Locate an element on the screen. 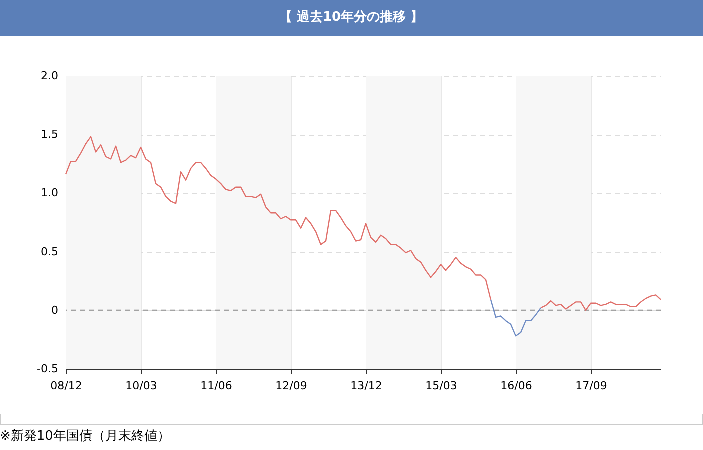 The image size is (703, 450). line-series is located at coordinates (516, 318).